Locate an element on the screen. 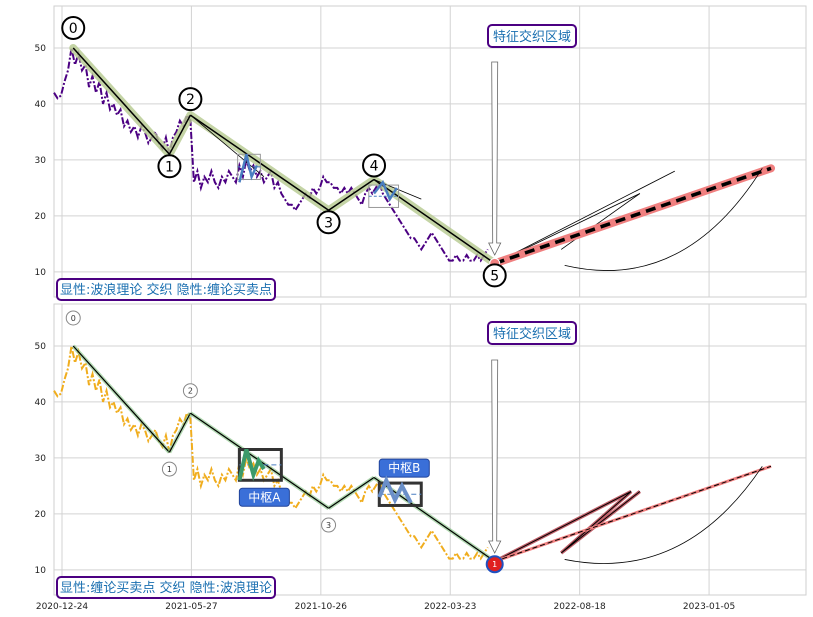 This screenshot has width=813, height=617. top-caption-box is located at coordinates (166, 289).